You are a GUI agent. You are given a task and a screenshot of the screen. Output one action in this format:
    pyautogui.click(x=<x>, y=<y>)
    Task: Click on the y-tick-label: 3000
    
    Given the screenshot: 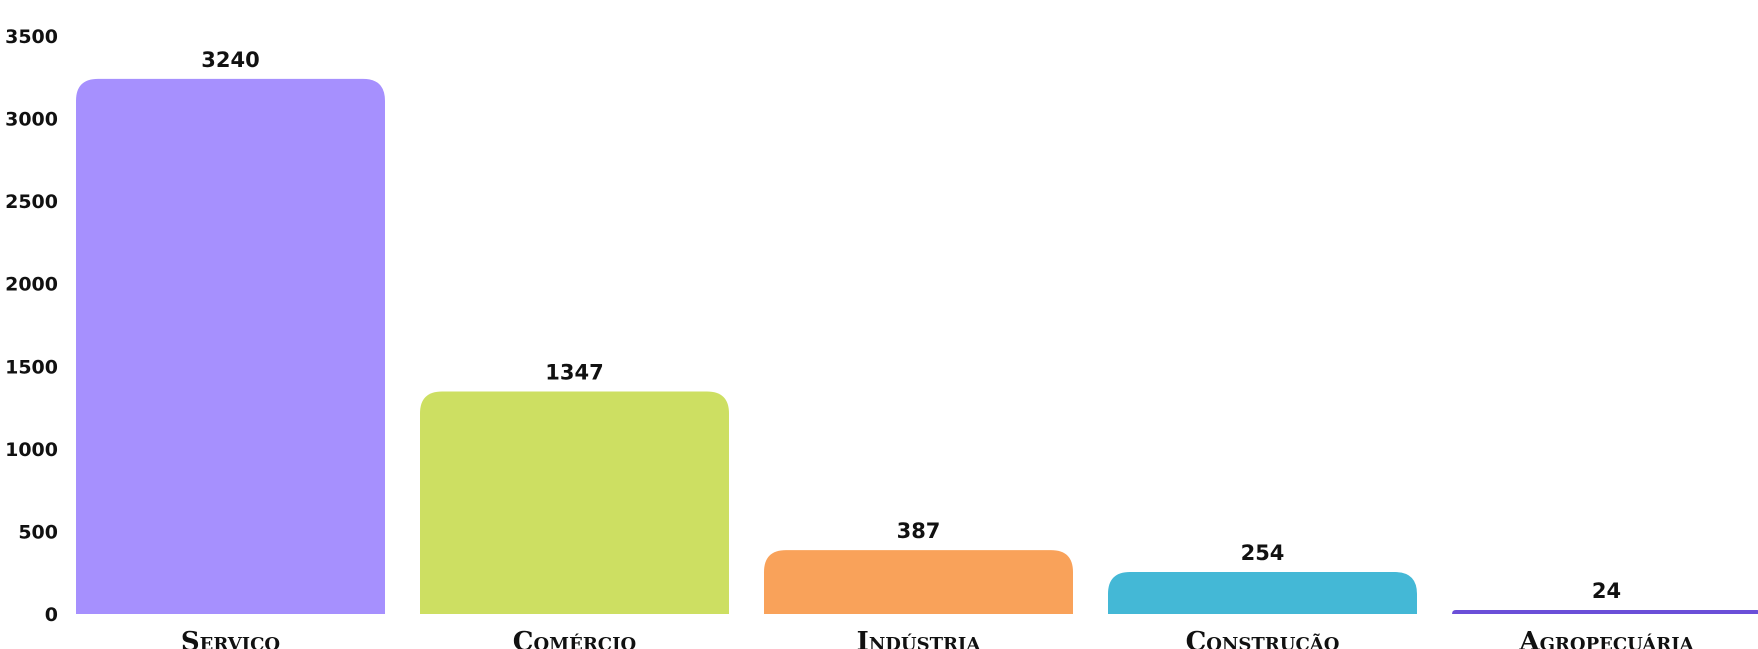 What is the action you would take?
    pyautogui.click(x=31, y=120)
    